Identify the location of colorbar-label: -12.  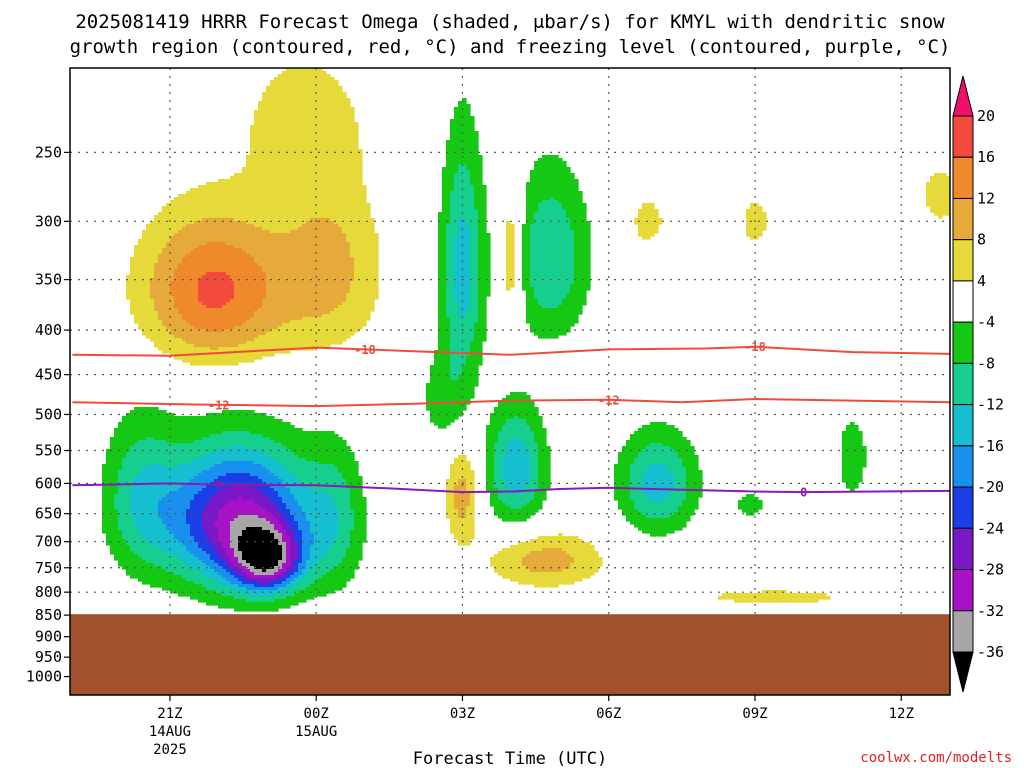
(990, 405).